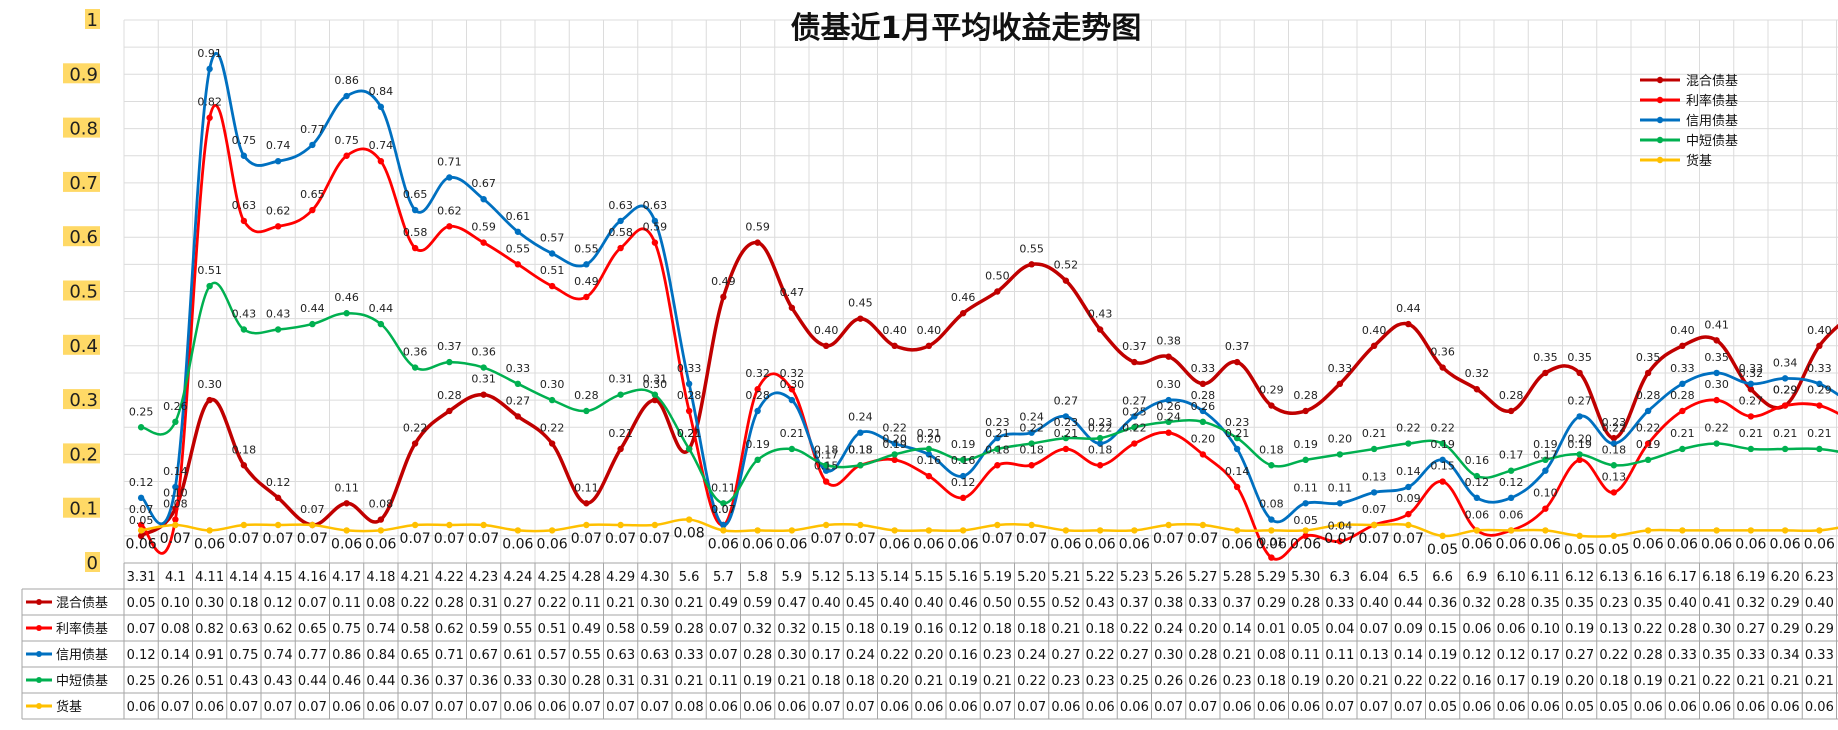 The width and height of the screenshot is (1838, 730). I want to click on data-label: 0.12, so click(1477, 482).